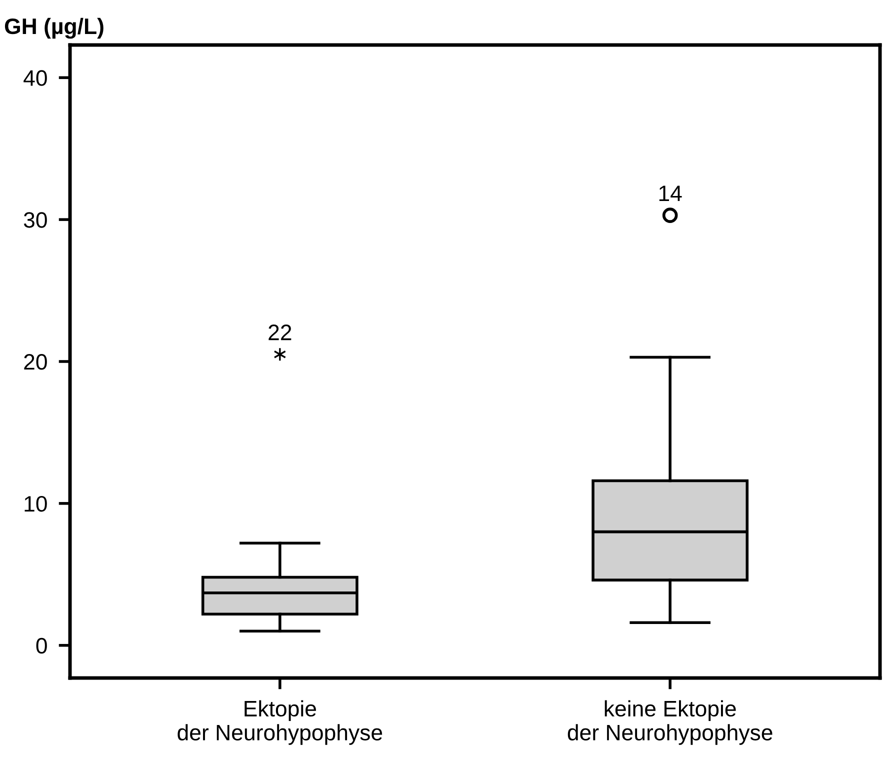  What do you see at coordinates (35, 504) in the screenshot?
I see `y-tick-label: 10` at bounding box center [35, 504].